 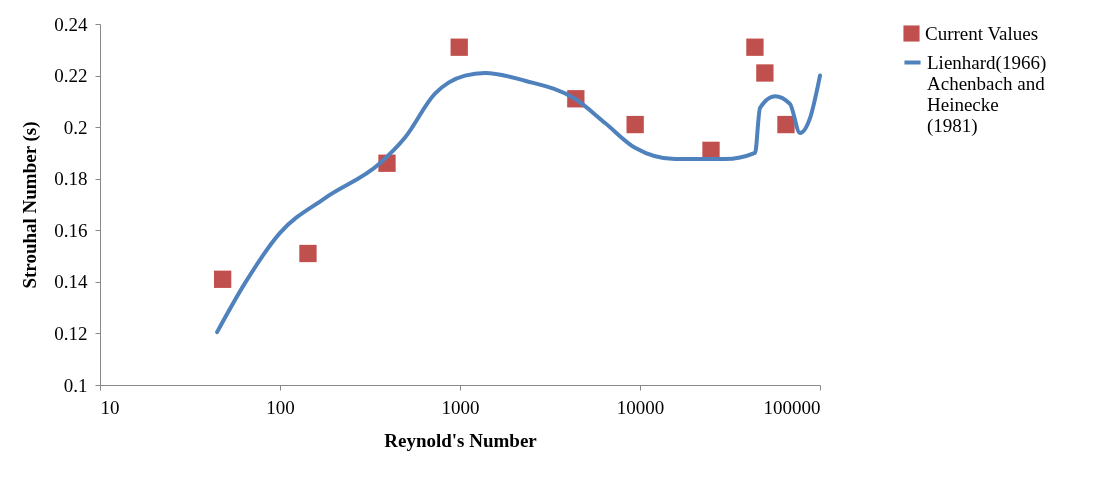 I want to click on legend-label: Lienhard(1966) Achenbach and Heinecke (1981), so click(x=987, y=94).